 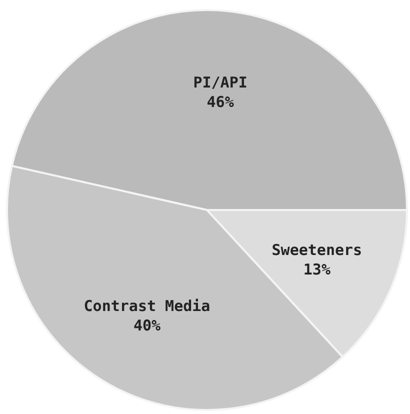 What do you see at coordinates (147, 305) in the screenshot?
I see `slice-label: Contrast Media` at bounding box center [147, 305].